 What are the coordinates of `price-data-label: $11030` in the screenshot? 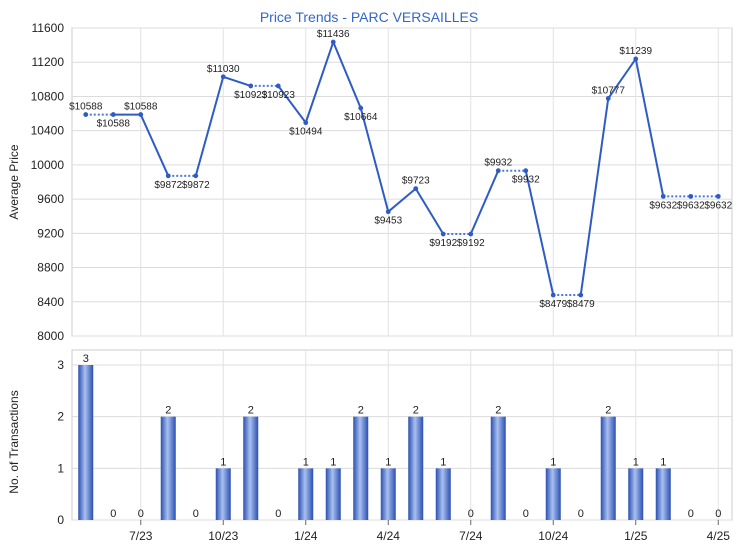 It's located at (223, 69).